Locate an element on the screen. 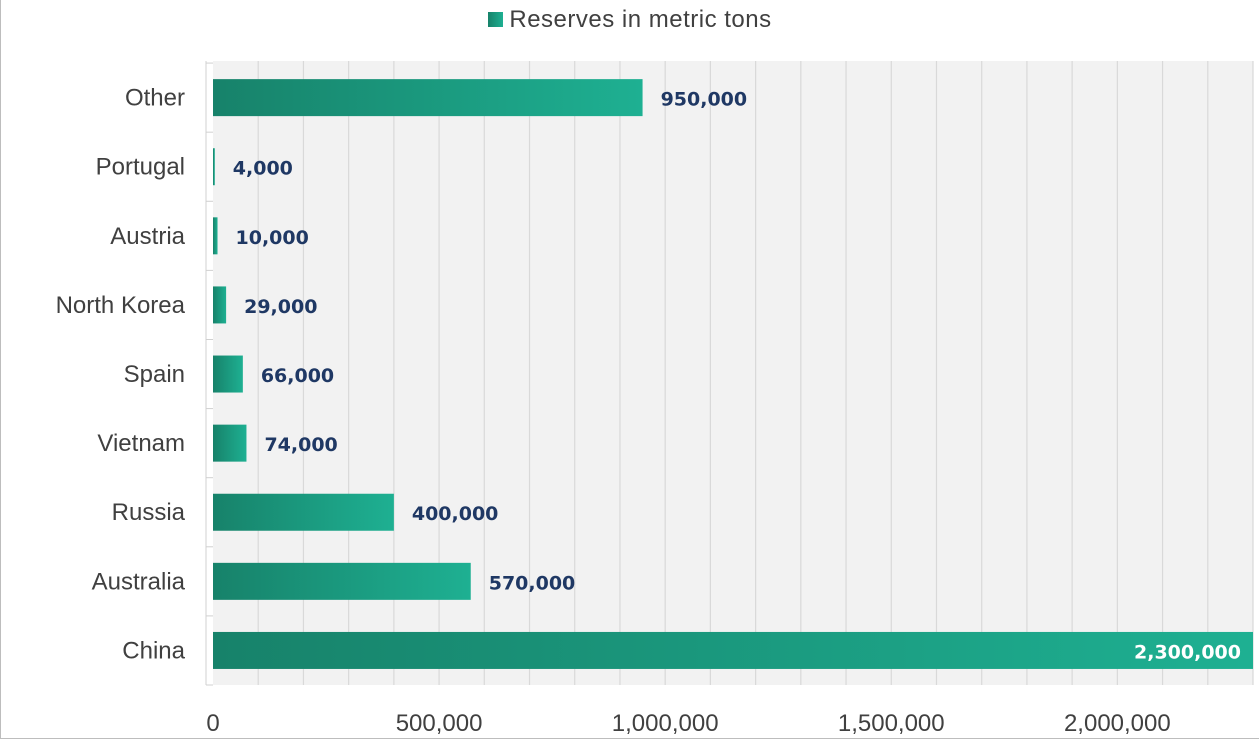  category-label: Australia is located at coordinates (139, 581).